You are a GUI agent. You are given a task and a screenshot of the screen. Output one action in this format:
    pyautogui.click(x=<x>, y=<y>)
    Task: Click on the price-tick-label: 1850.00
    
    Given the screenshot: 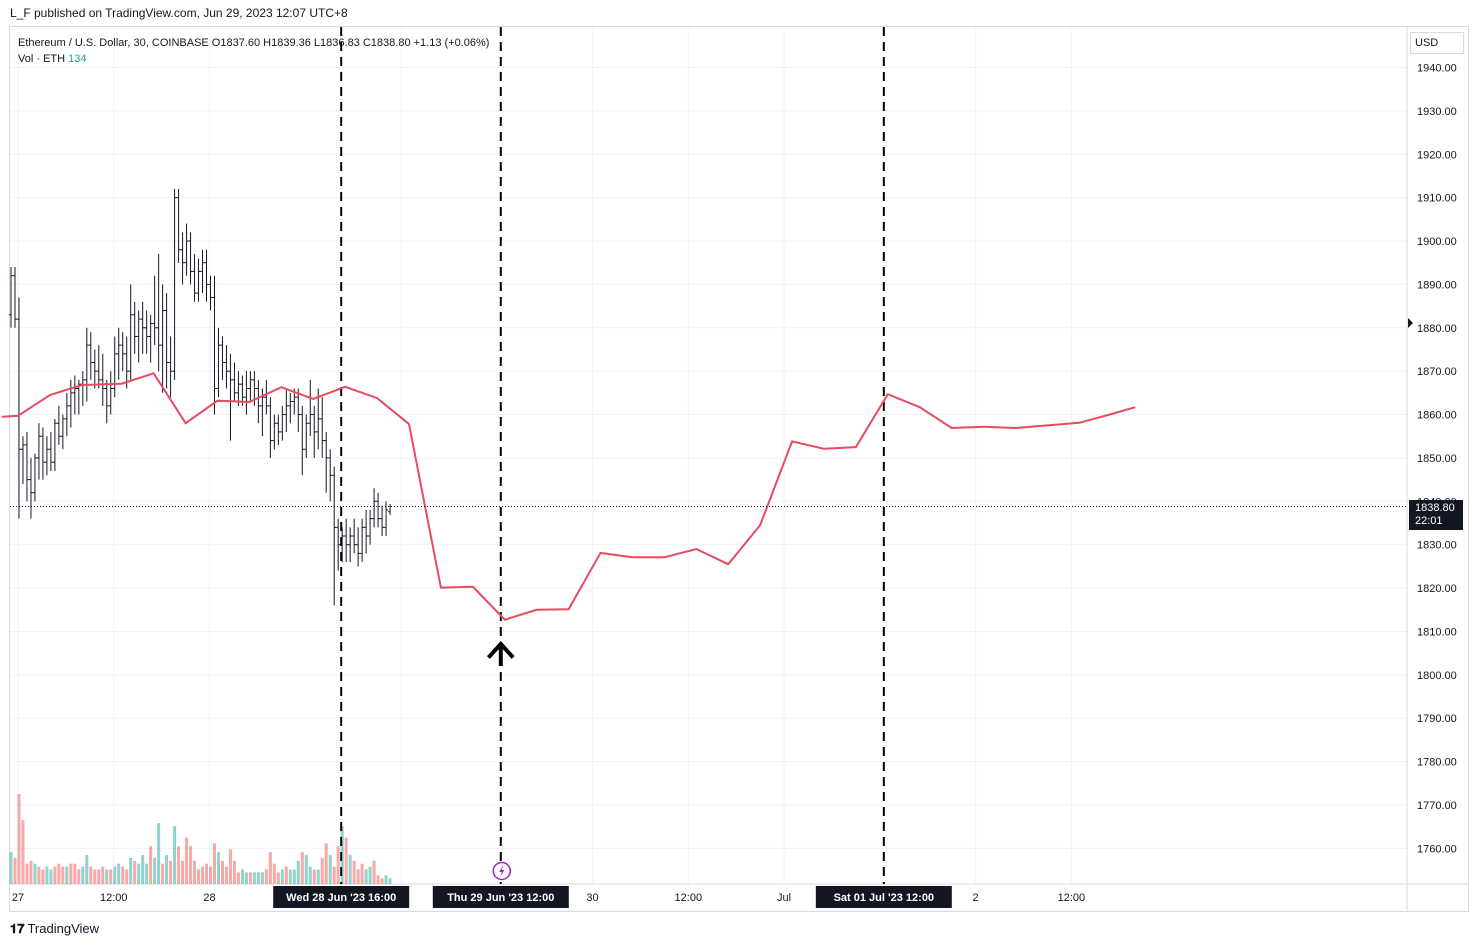 What is the action you would take?
    pyautogui.click(x=1437, y=459)
    